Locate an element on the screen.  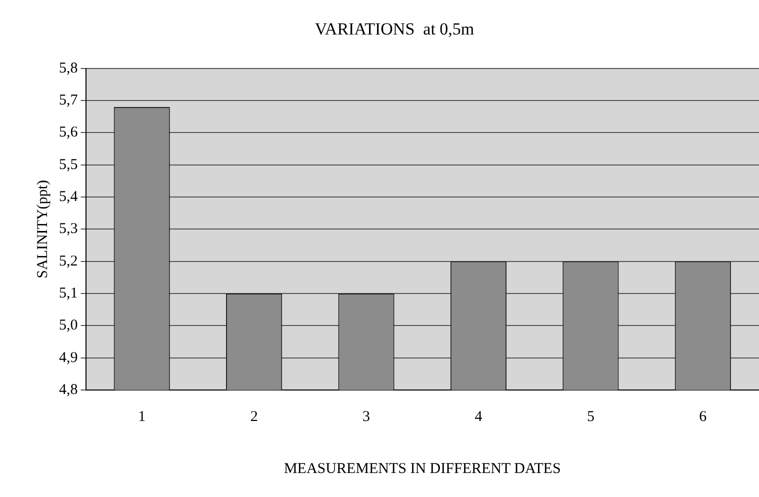
y-axis-title: SALINITY(ppt) is located at coordinates (42, 229).